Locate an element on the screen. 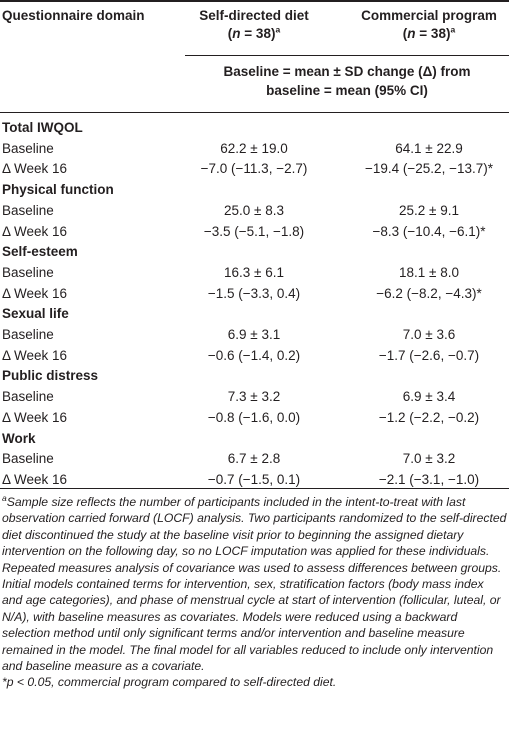  self-directed-value: 16.3 ± 6.1 is located at coordinates (254, 272).